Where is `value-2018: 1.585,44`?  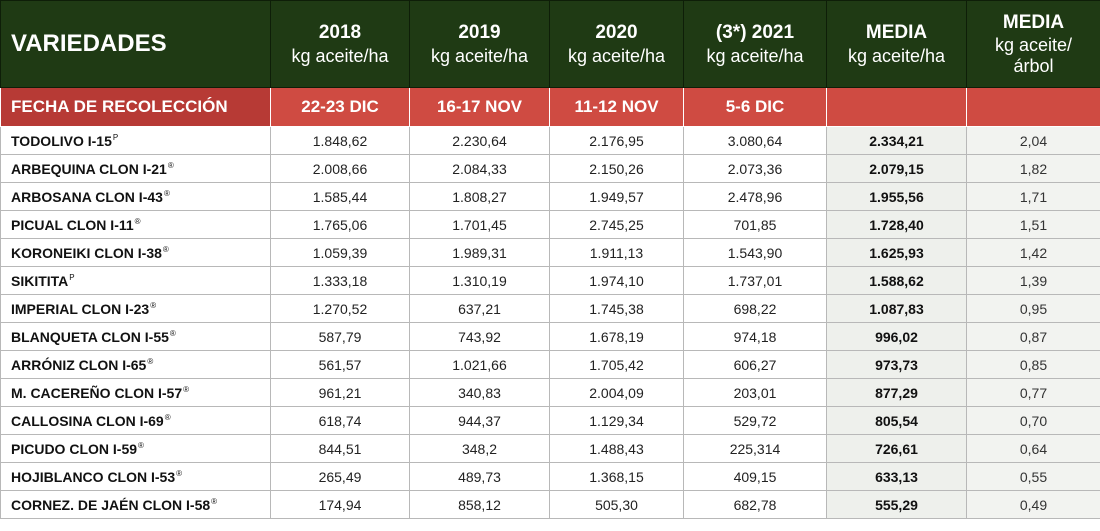
value-2018: 1.585,44 is located at coordinates (340, 196).